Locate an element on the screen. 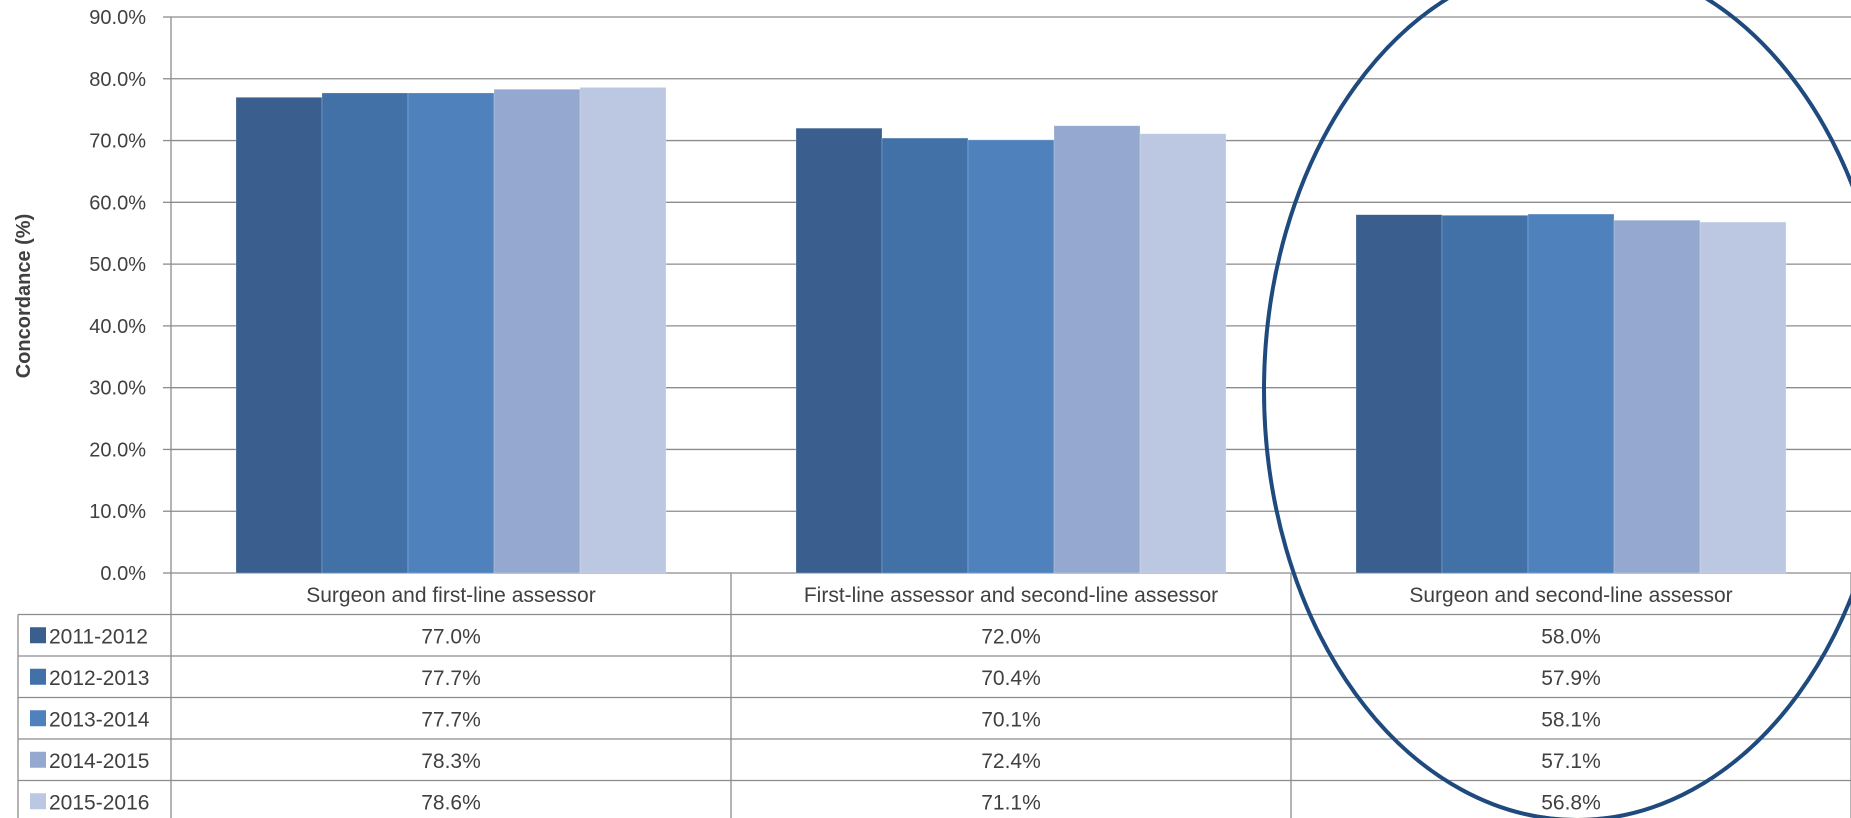  y-tick-label: 0.0% is located at coordinates (123, 574).